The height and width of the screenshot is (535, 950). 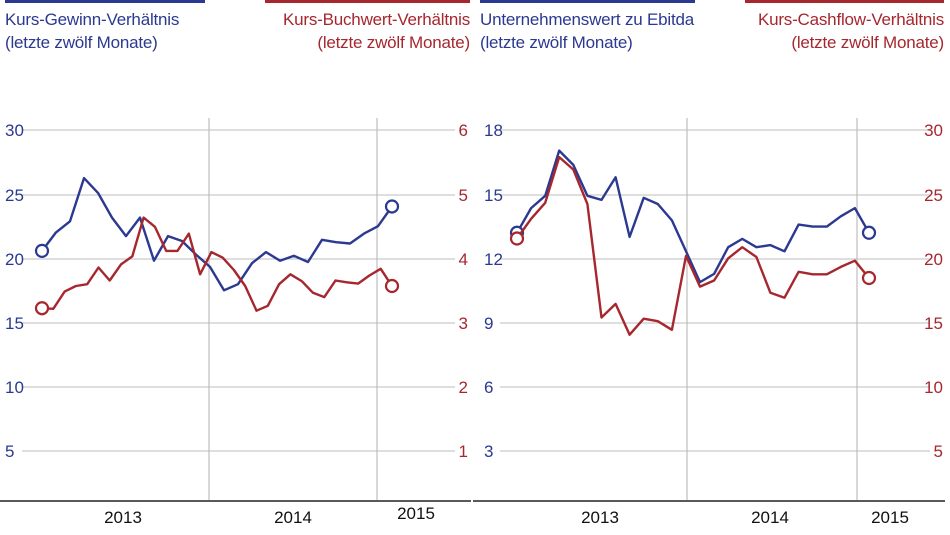 What do you see at coordinates (463, 451) in the screenshot?
I see `right-tick-label: 1` at bounding box center [463, 451].